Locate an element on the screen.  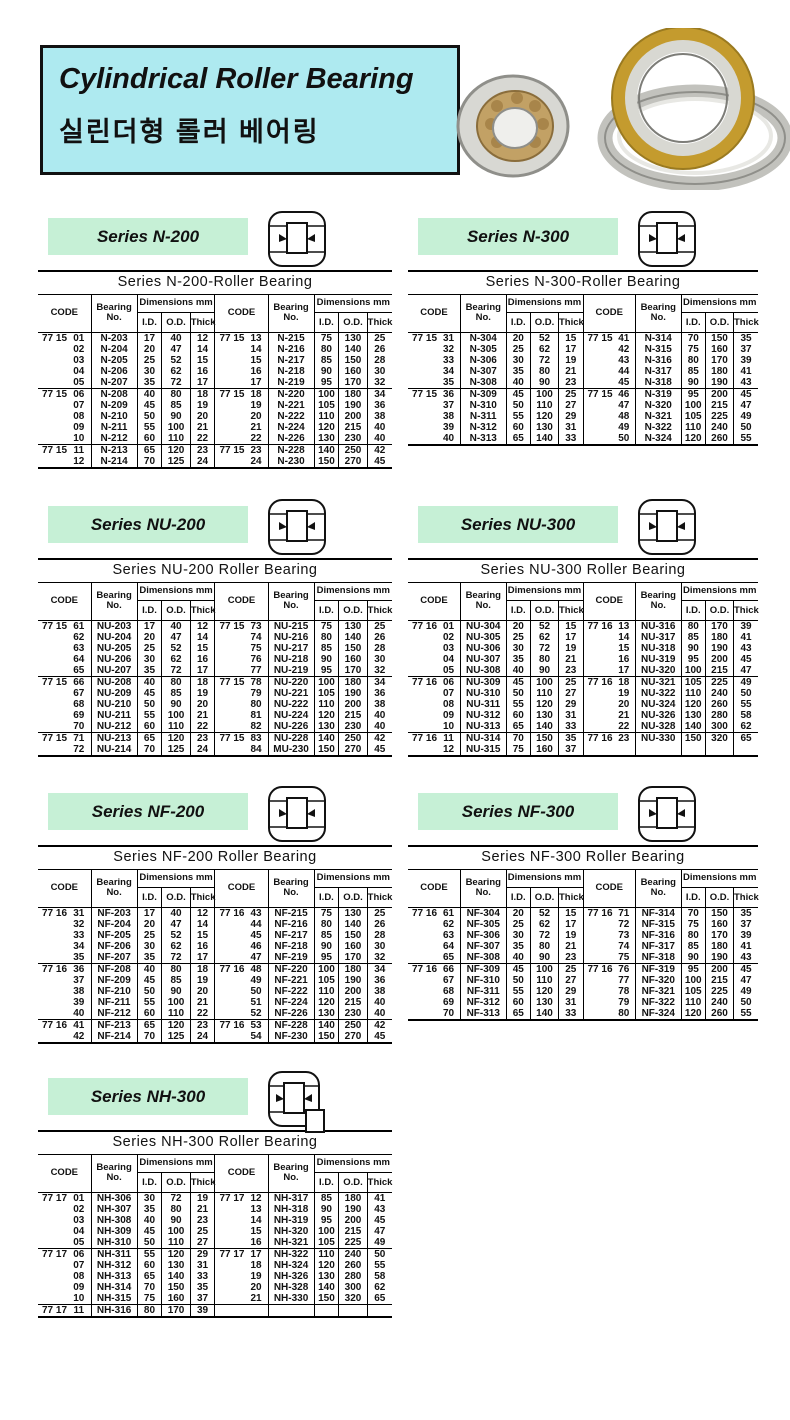
od-cell: 160 is located at coordinates (353, 659).